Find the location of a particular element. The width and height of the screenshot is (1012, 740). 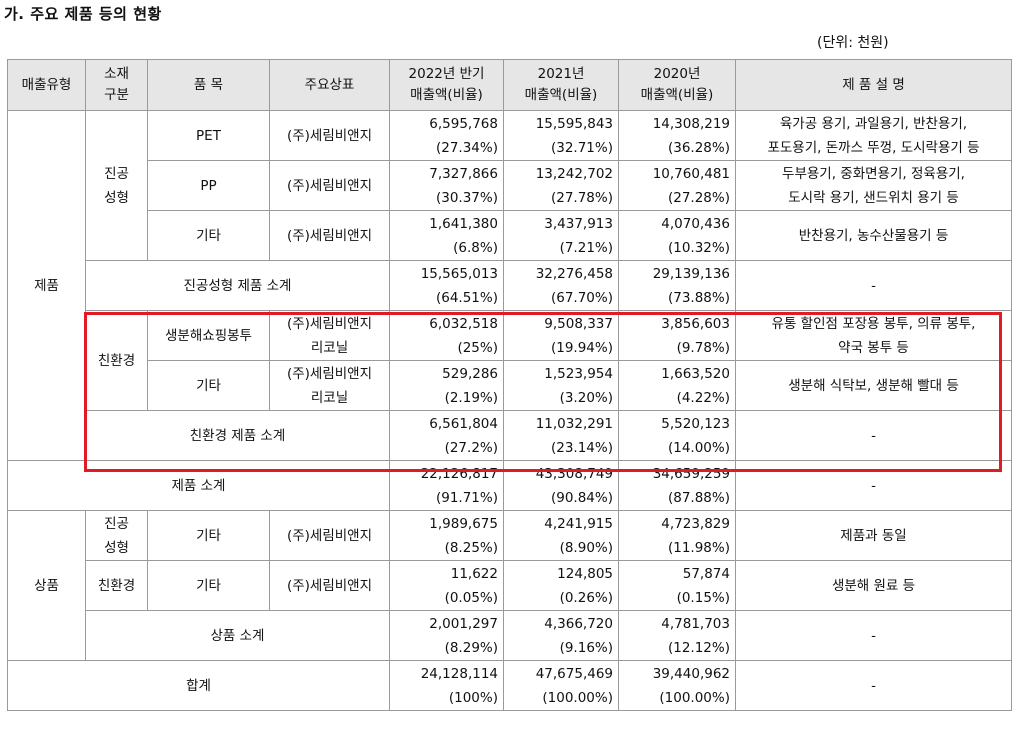

unit-note: (단위: 천원) is located at coordinates (853, 43).